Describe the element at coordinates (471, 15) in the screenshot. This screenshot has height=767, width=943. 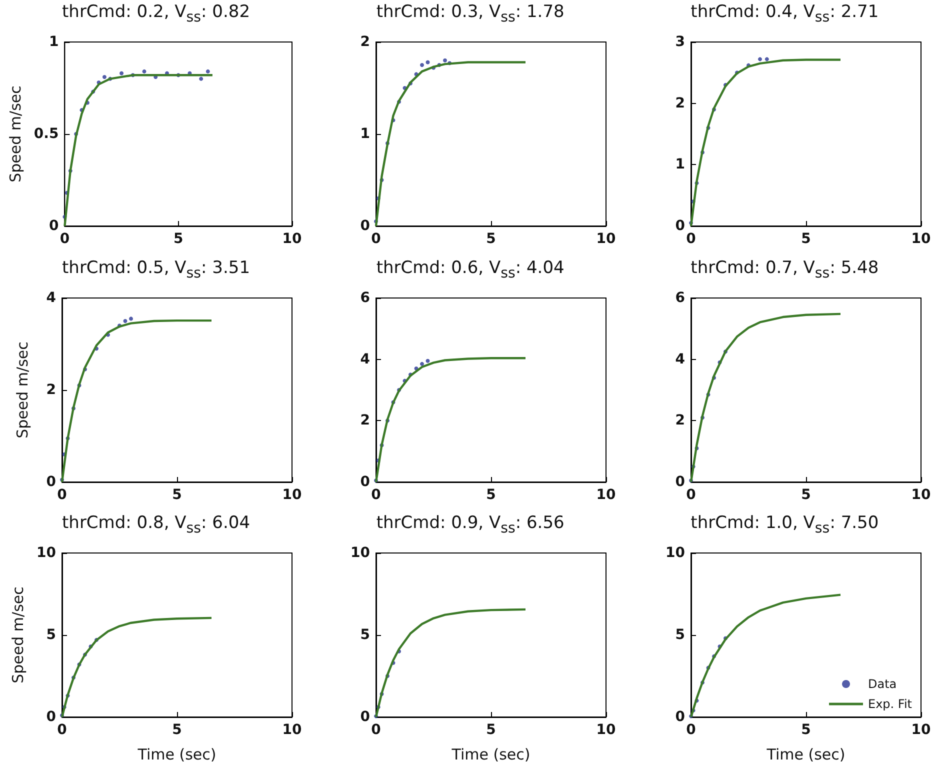
I see `chart-title: thrCmd: 0.3, V$_{ss}$: 1.78` at that location.